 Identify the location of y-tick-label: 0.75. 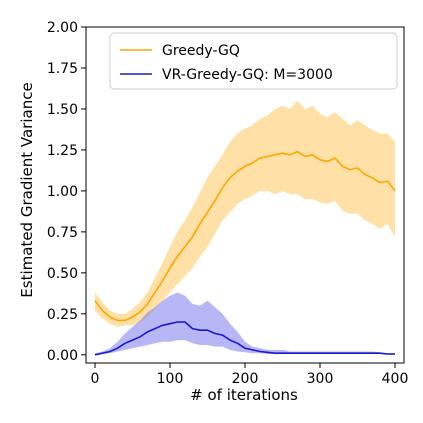
(62, 233).